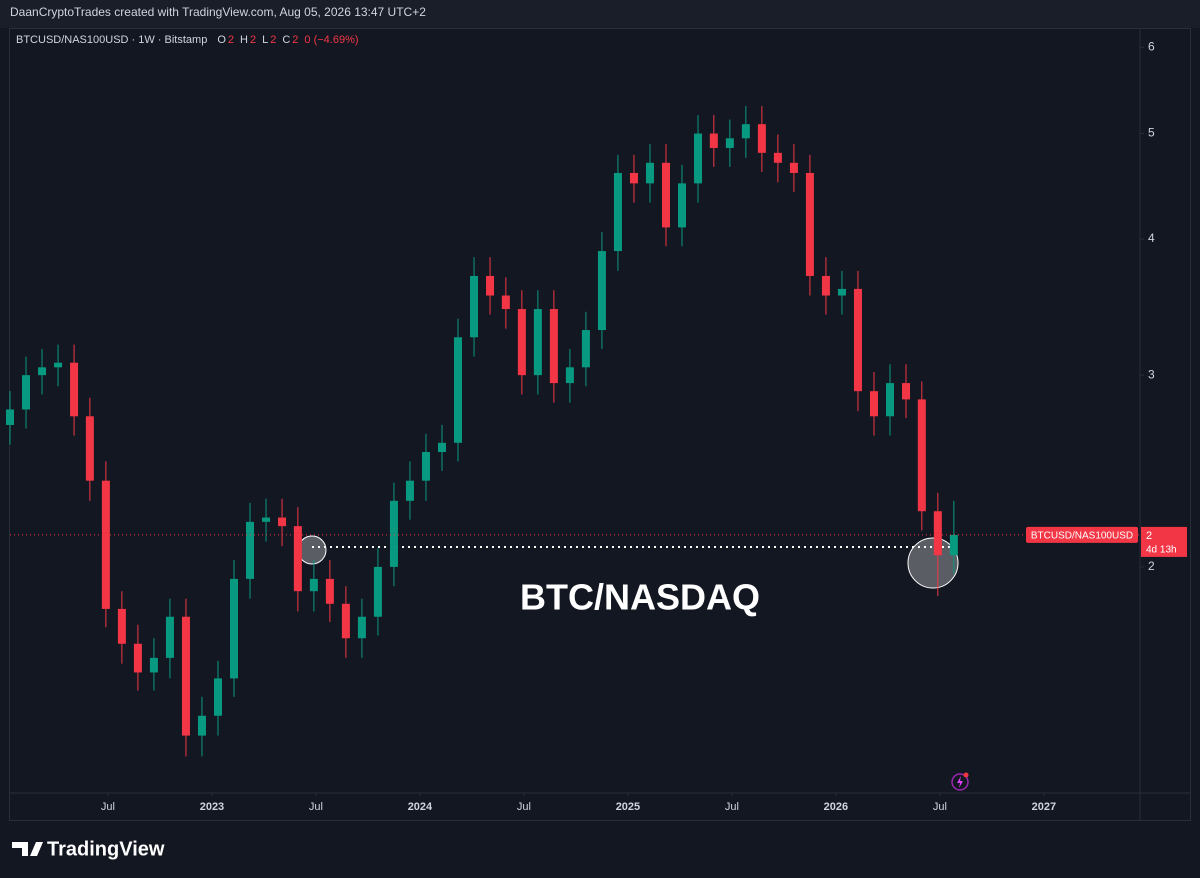 This screenshot has width=1200, height=878. Describe the element at coordinates (960, 781) in the screenshot. I see `alert-icon` at that location.